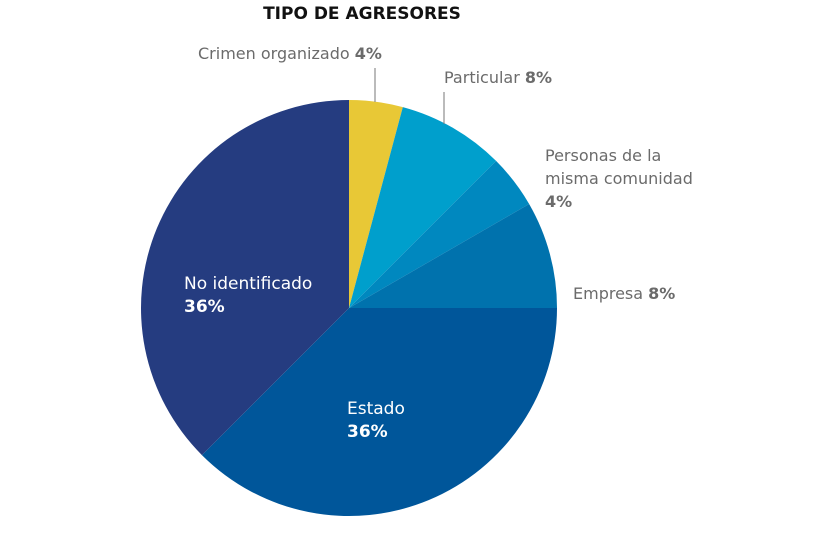  I want to click on slice-label-crimen-organizado: Crimen organizado 4%, so click(290, 53).